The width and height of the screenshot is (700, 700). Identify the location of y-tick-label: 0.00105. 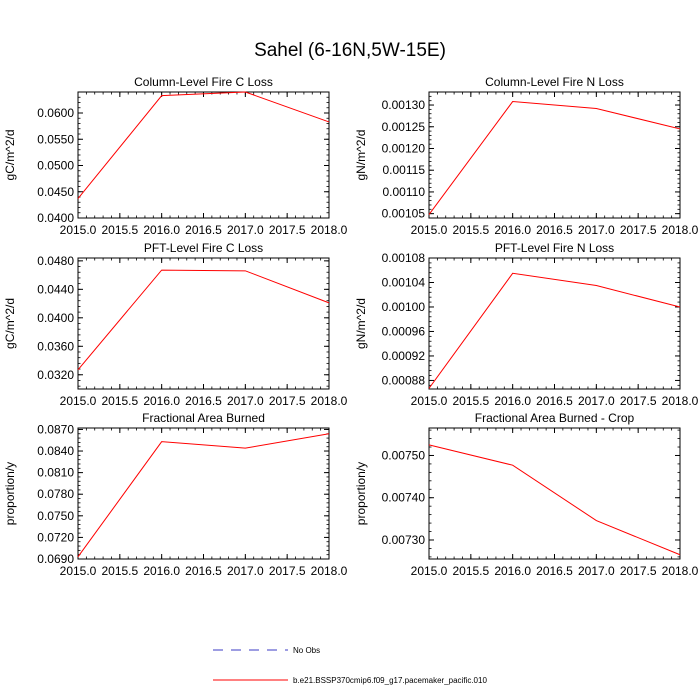
(404, 214).